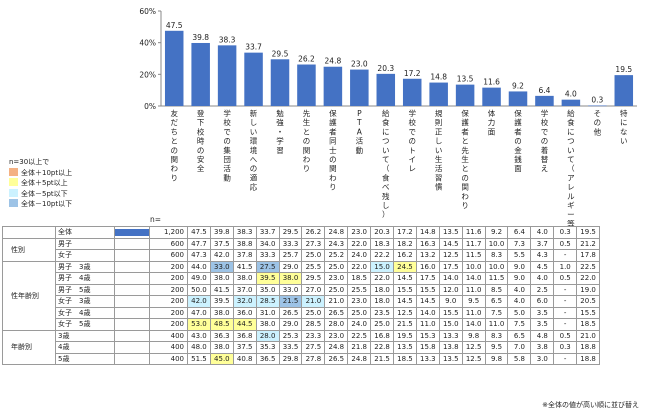 This screenshot has height=412, width=645. What do you see at coordinates (382, 312) in the screenshot?
I see `table-cell: 23.5` at bounding box center [382, 312].